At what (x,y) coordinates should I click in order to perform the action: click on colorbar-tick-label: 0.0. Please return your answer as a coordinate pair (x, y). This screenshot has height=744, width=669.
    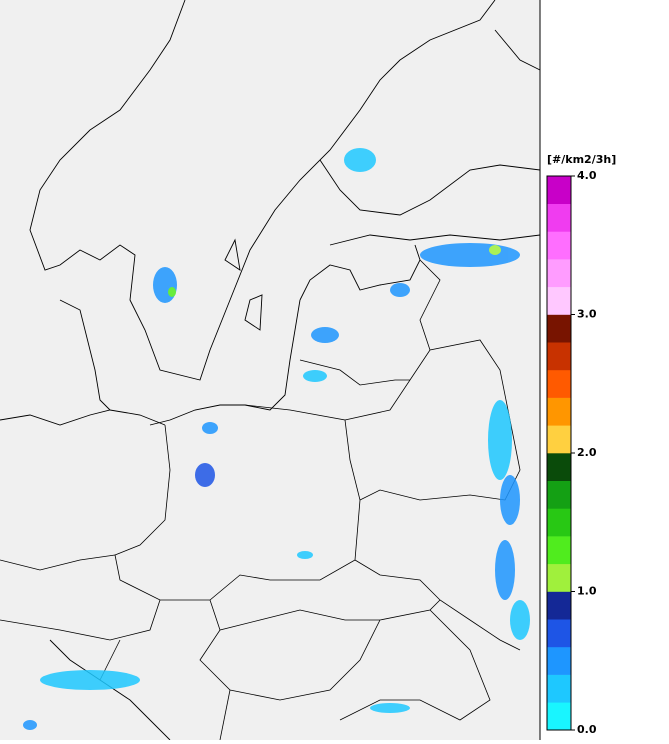
    Looking at the image, I should click on (587, 729).